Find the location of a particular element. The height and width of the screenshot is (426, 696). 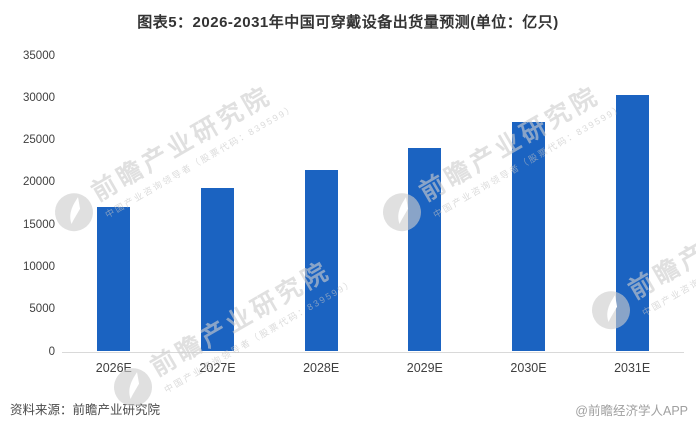

attribution-note: @前瞻经济学人APP is located at coordinates (631, 411).